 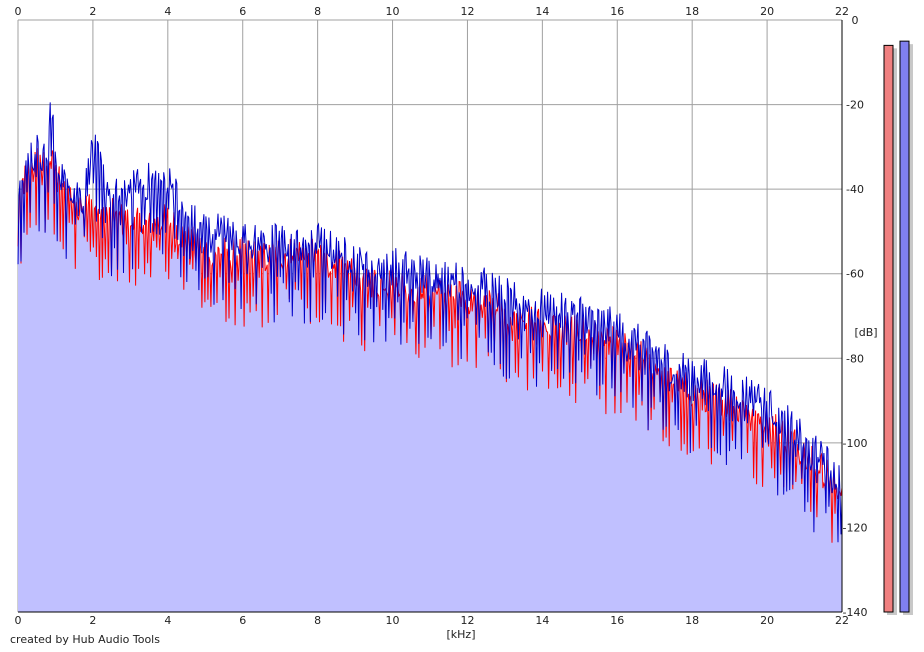 I want to click on x-tick-label-bottom: 12, so click(x=467, y=620).